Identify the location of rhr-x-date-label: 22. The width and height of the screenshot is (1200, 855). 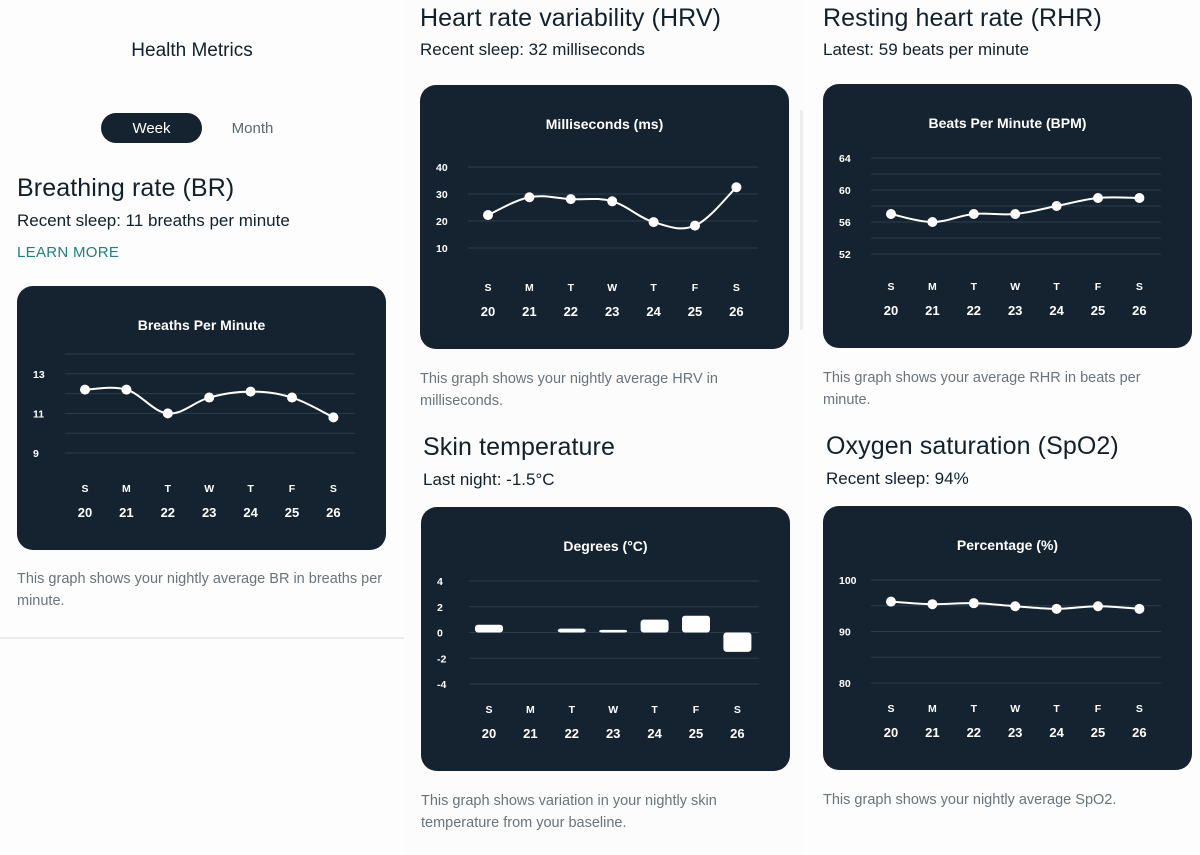
(974, 310).